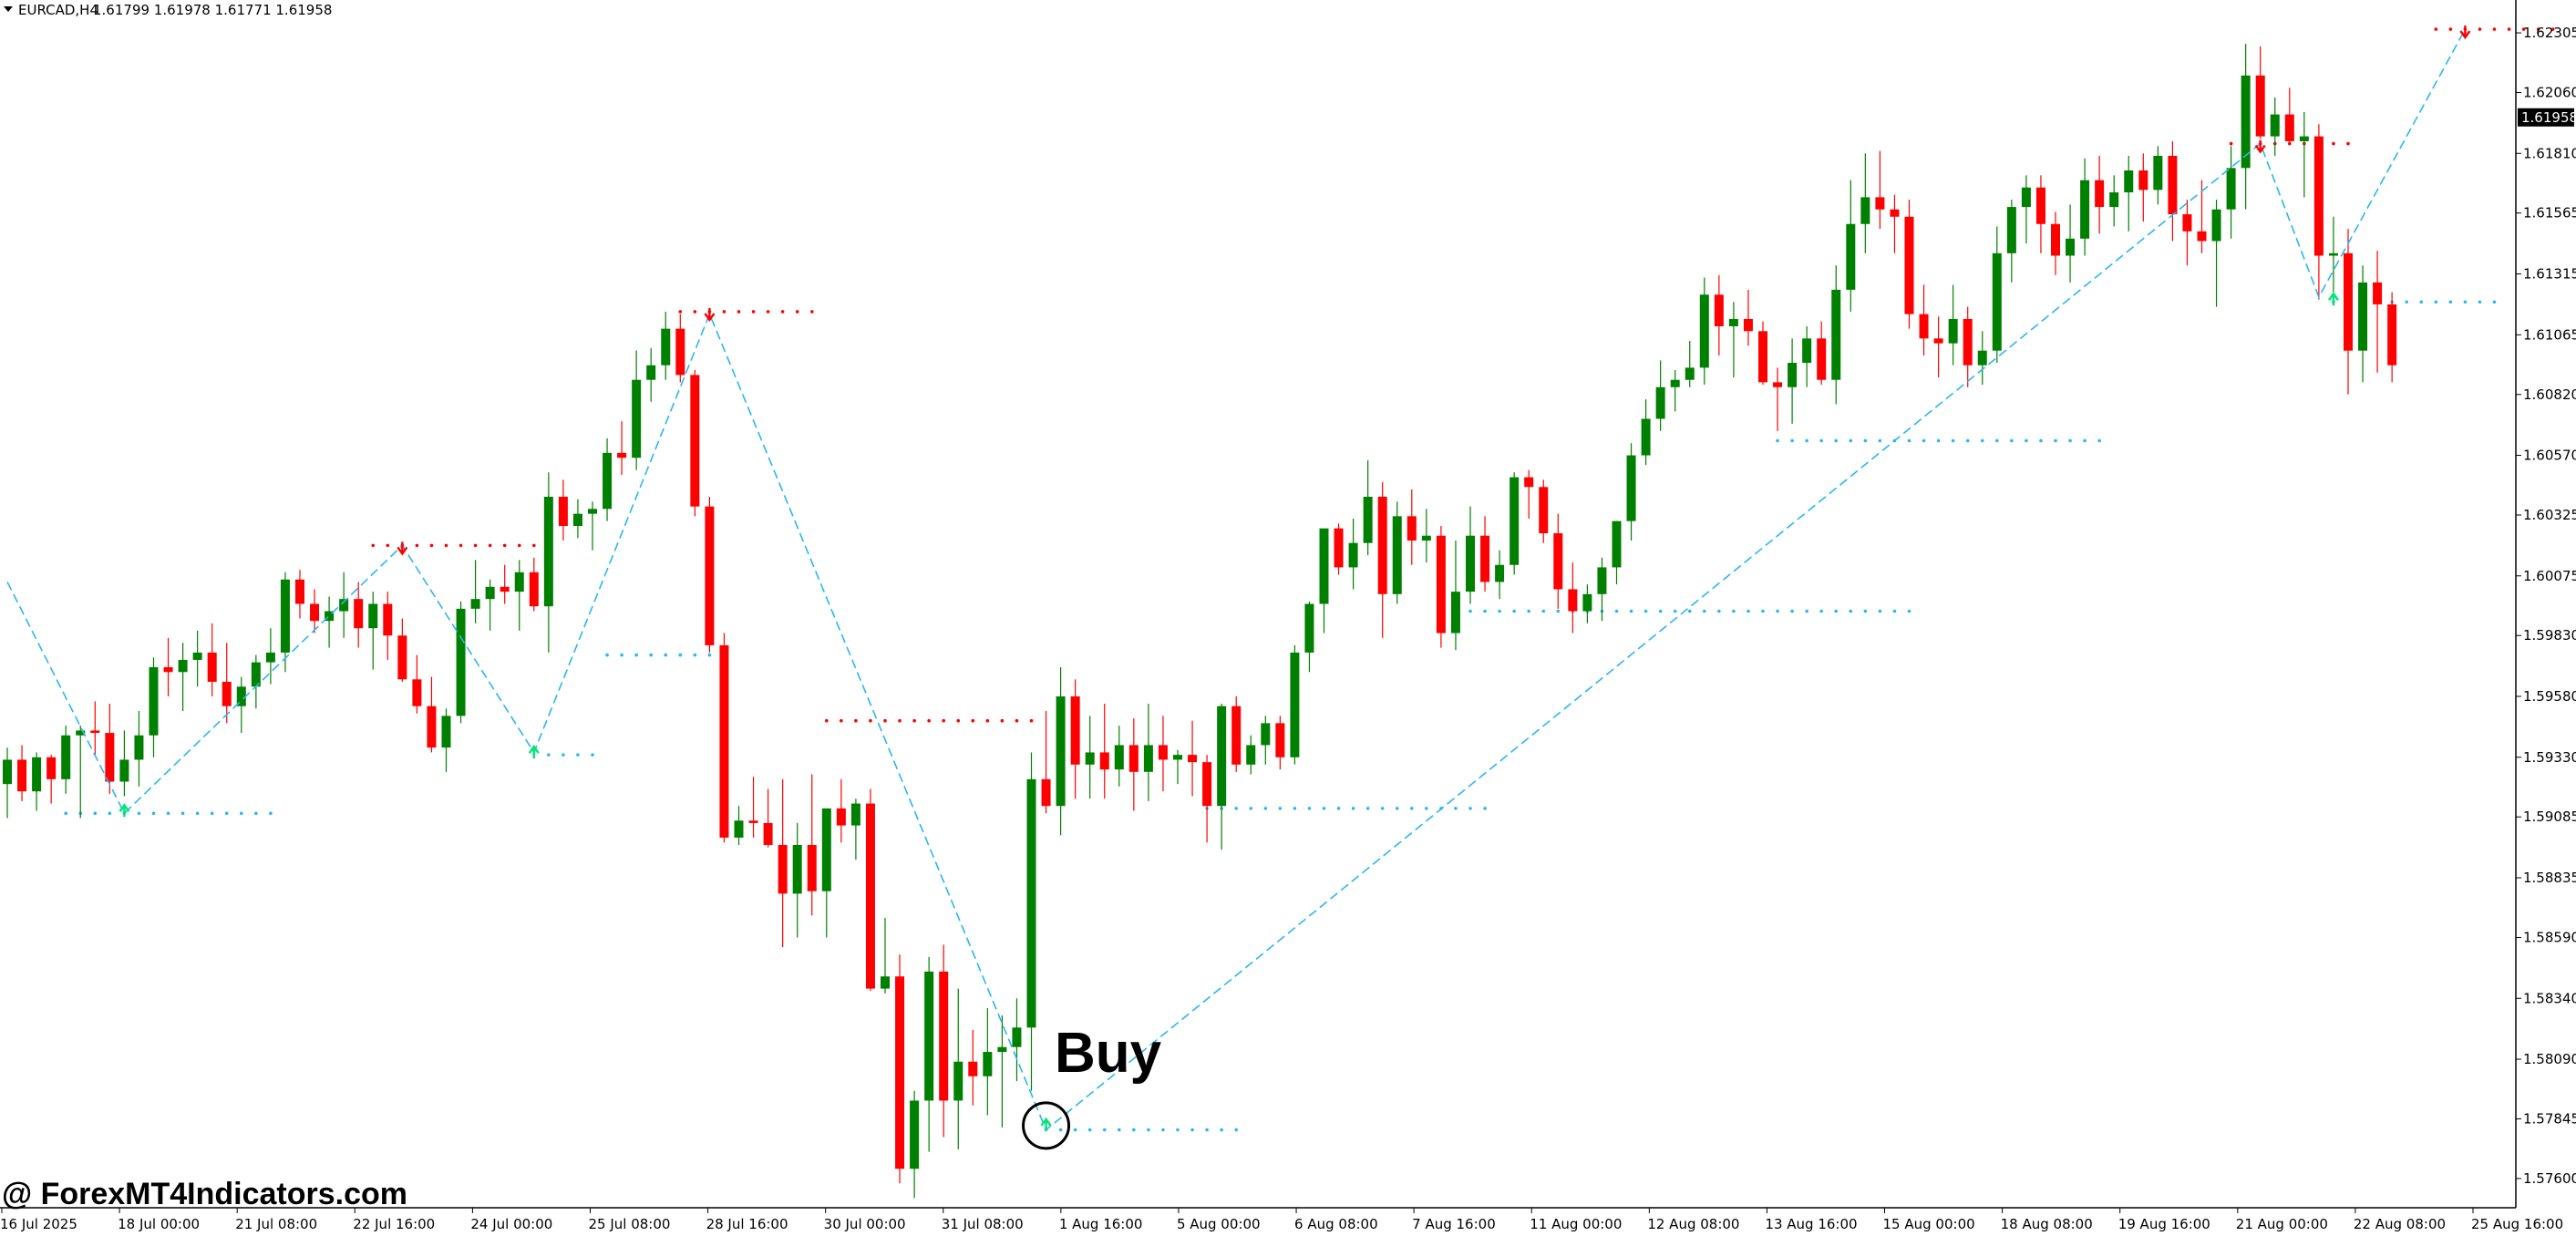  What do you see at coordinates (2549, 334) in the screenshot?
I see `price-tick-label: 1.61065` at bounding box center [2549, 334].